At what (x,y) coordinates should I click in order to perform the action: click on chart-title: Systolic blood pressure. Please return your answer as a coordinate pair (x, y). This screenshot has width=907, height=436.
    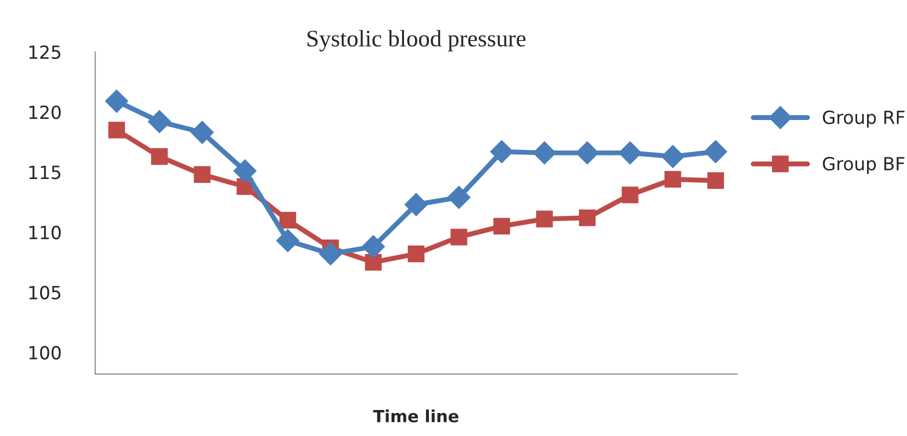
    Looking at the image, I should click on (417, 41).